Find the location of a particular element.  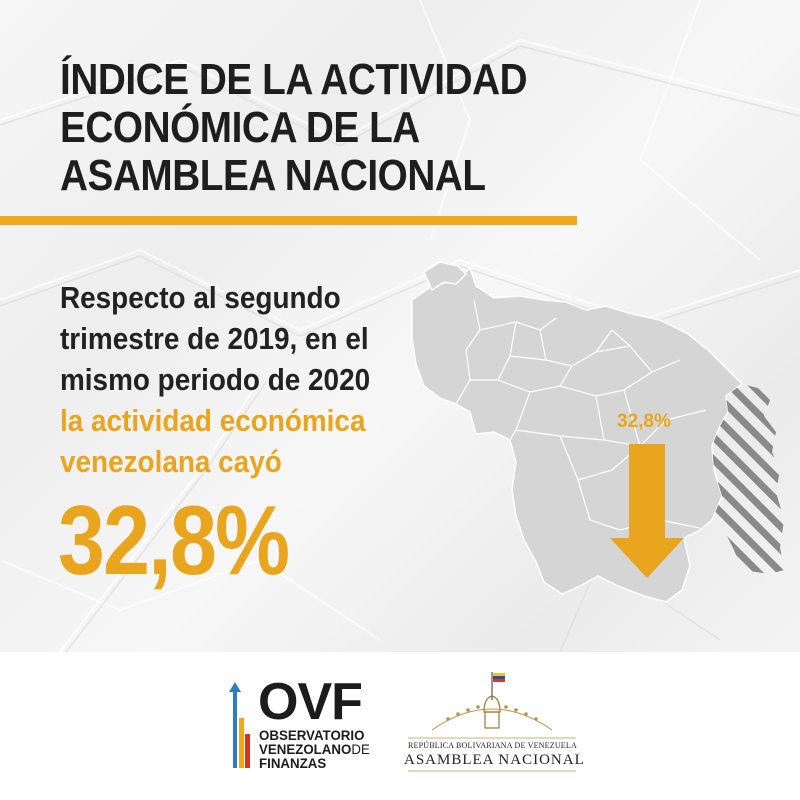

body-line-2: trimestre de 2019, en el is located at coordinates (214, 338).